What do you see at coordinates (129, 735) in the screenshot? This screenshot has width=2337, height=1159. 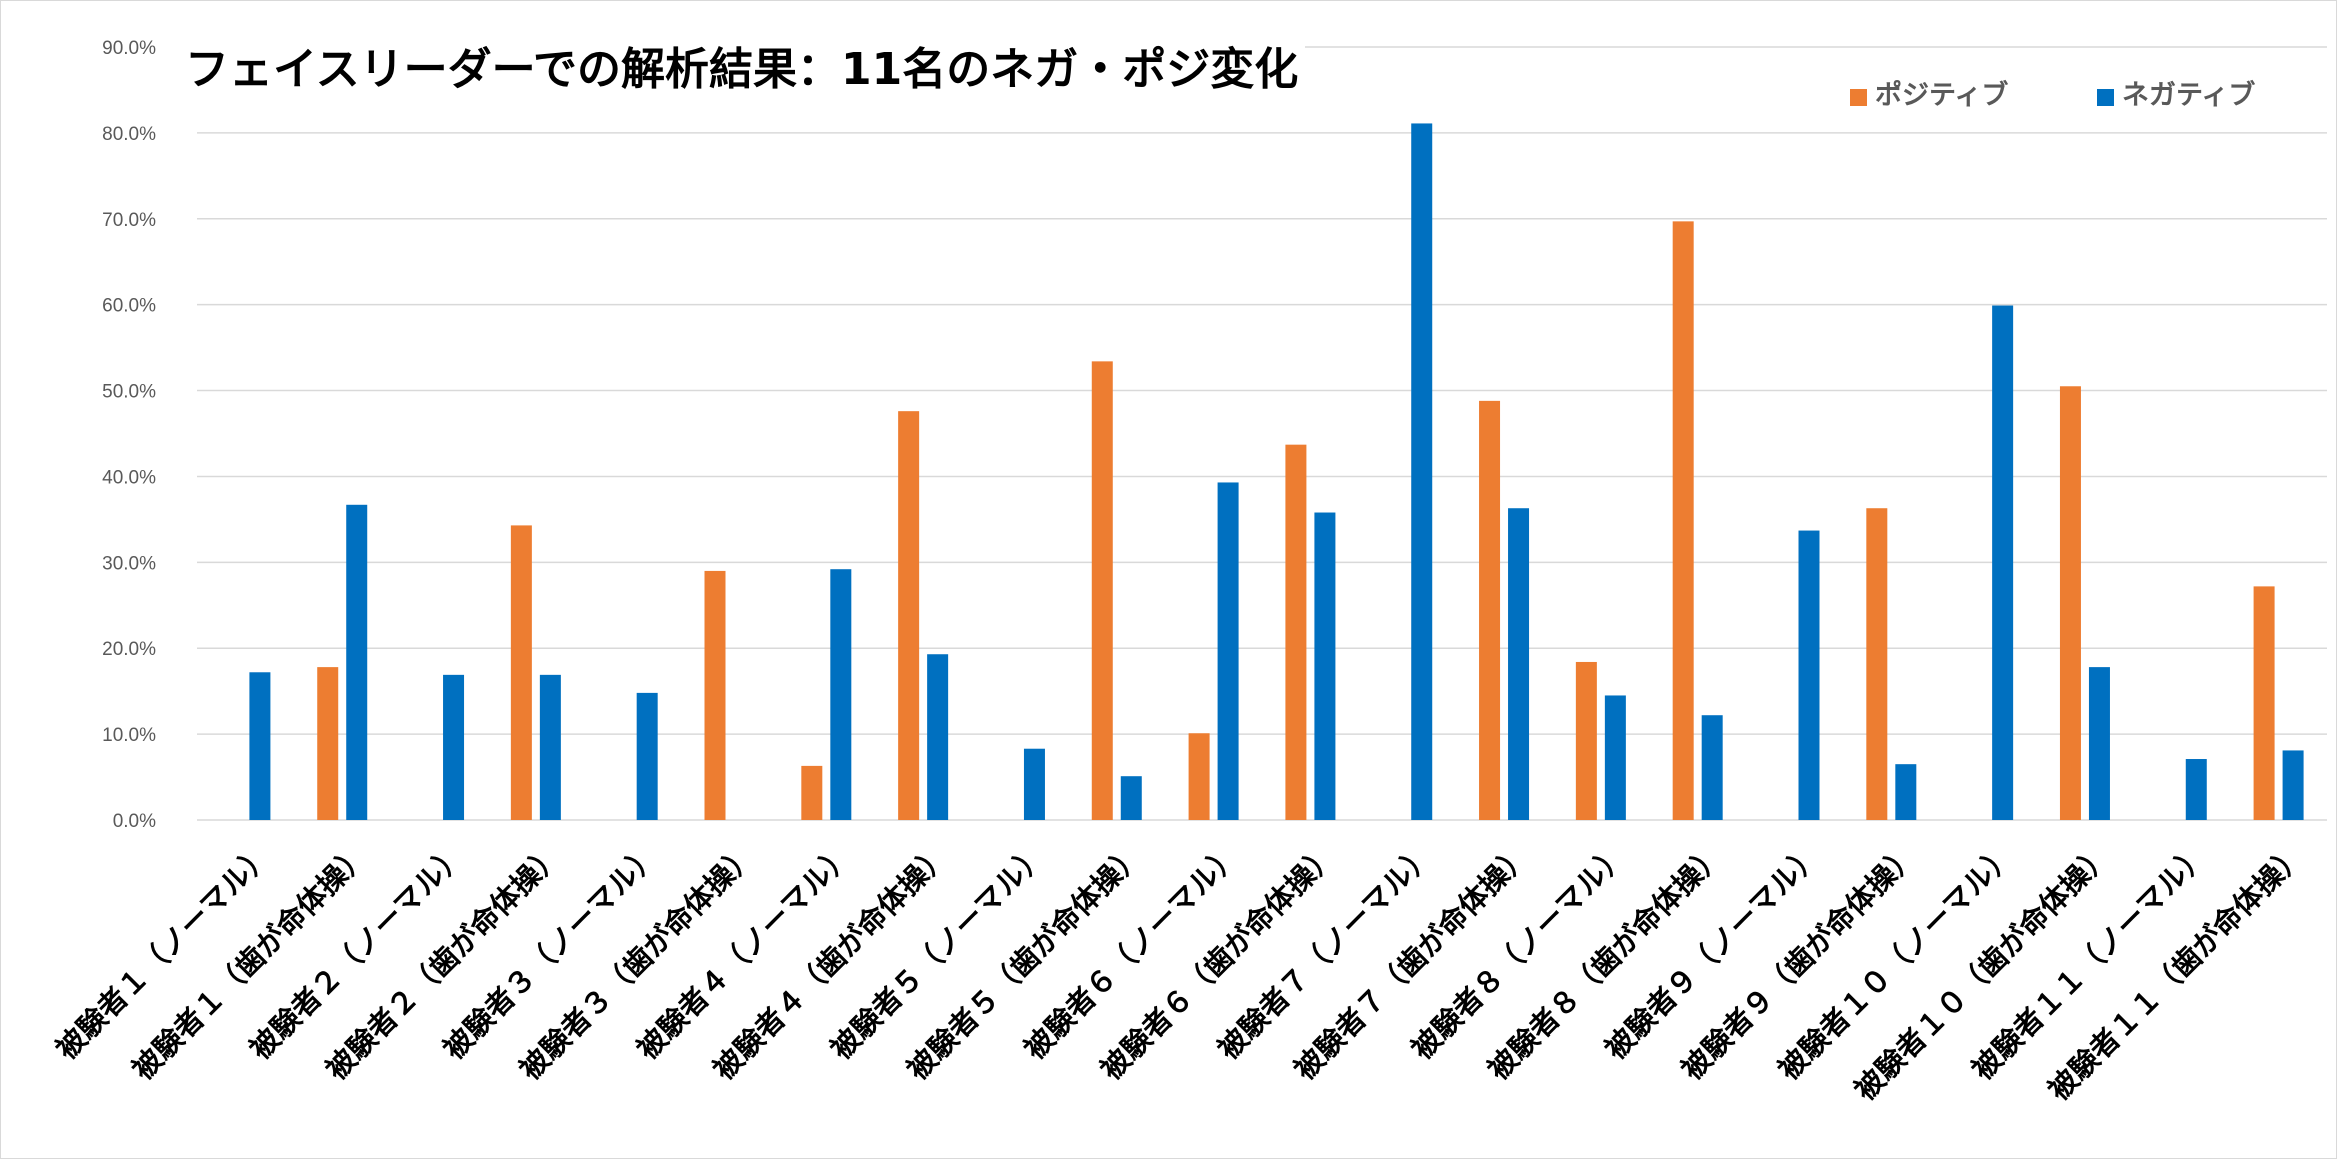 I see `y-tick-label: 10.0%` at bounding box center [129, 735].